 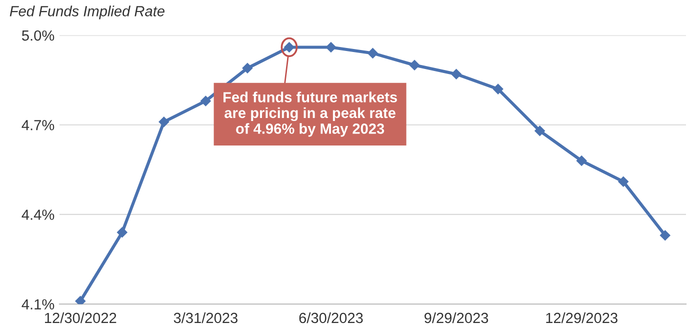 I want to click on y-tick-label: 4.1%, so click(x=38, y=304).